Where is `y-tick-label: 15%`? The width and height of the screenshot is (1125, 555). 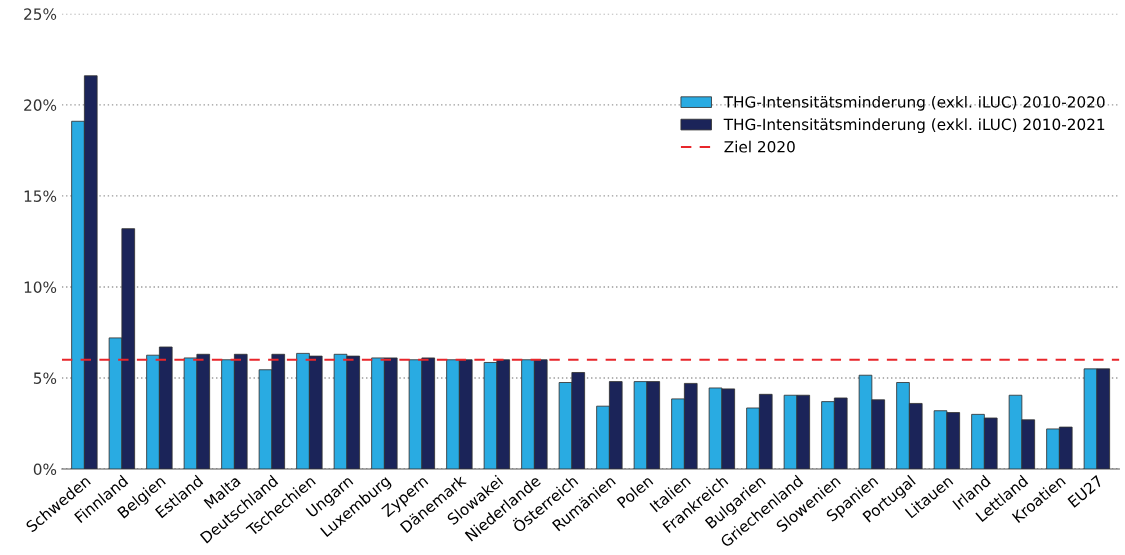 y-tick-label: 15% is located at coordinates (40, 196).